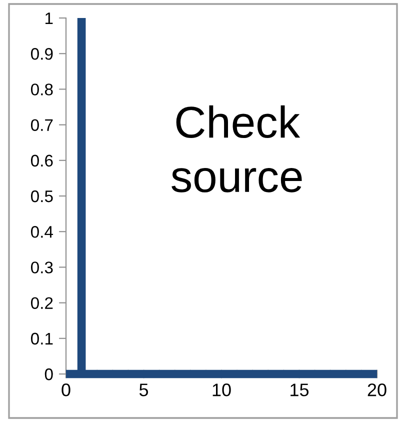  What do you see at coordinates (41, 338) in the screenshot?
I see `y-tick-label: 0.1` at bounding box center [41, 338].